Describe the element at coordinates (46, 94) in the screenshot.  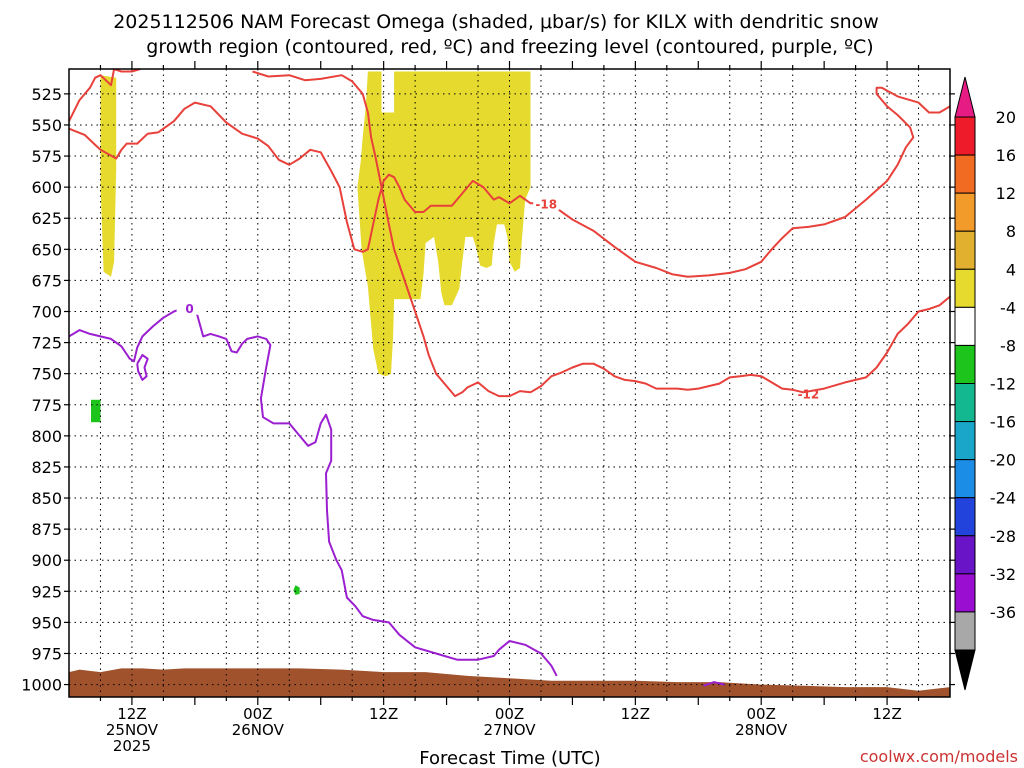
I see `y-tick-label: 525` at that location.